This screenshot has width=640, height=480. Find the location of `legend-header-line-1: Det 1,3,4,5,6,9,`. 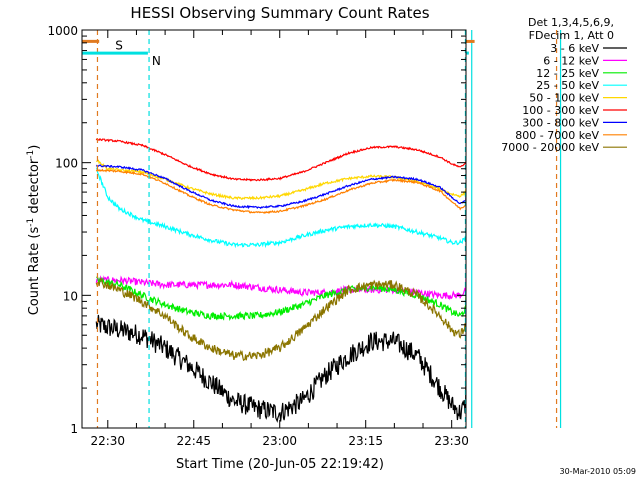

legend-header-line-1: Det 1,3,4,5,6,9, is located at coordinates (571, 22).